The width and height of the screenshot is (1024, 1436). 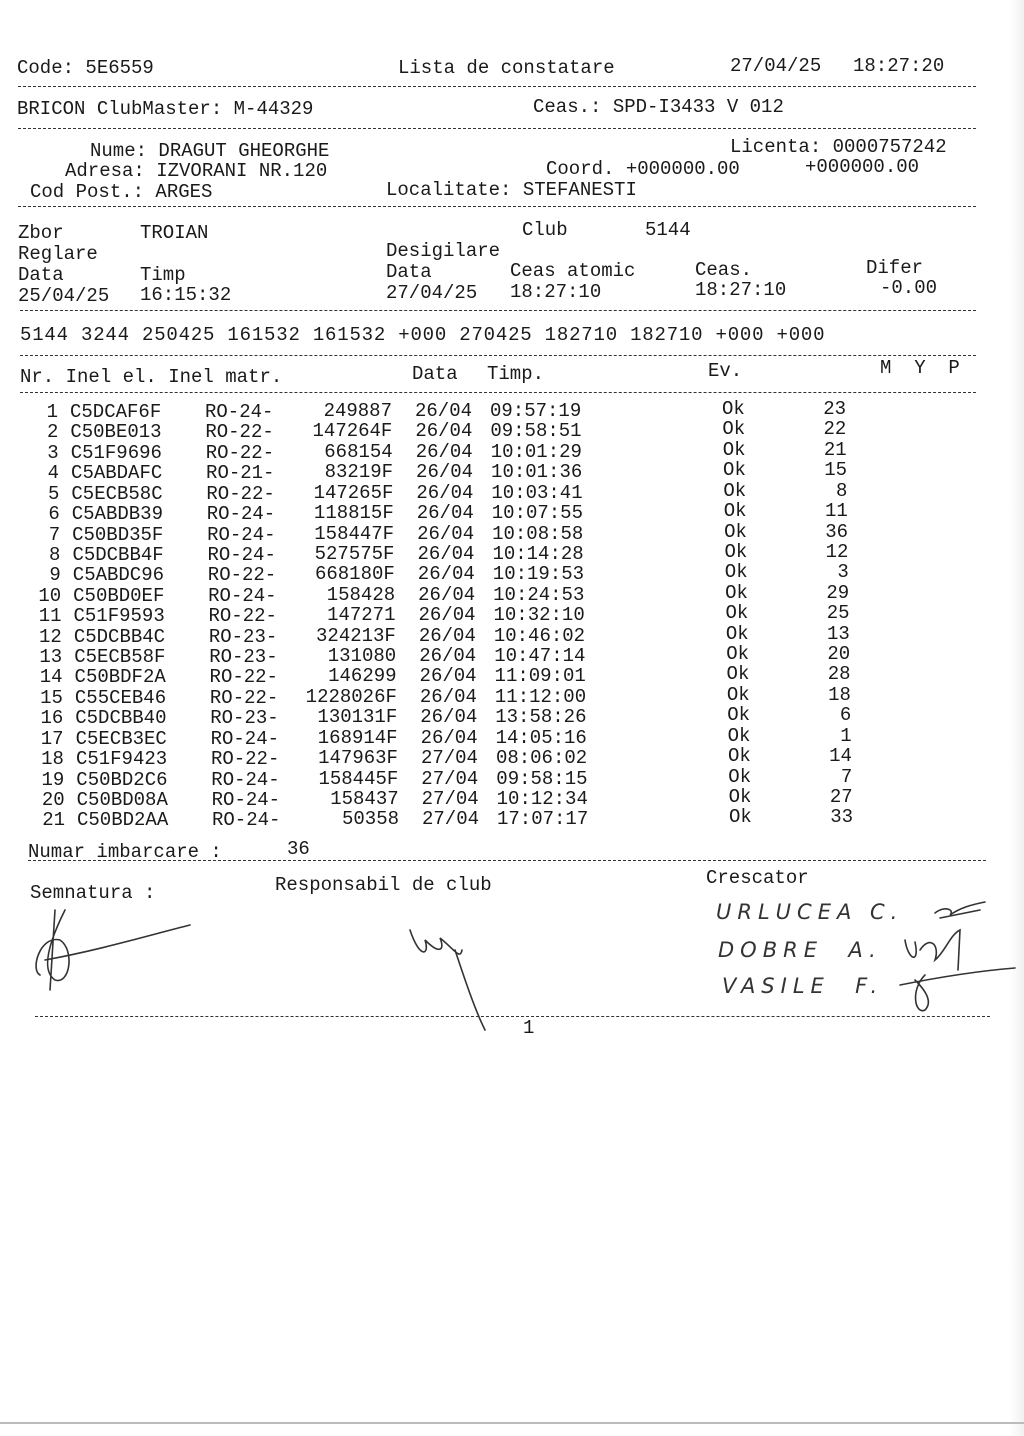 What do you see at coordinates (443, 251) in the screenshot?
I see `desigilare-label: Desigilare` at bounding box center [443, 251].